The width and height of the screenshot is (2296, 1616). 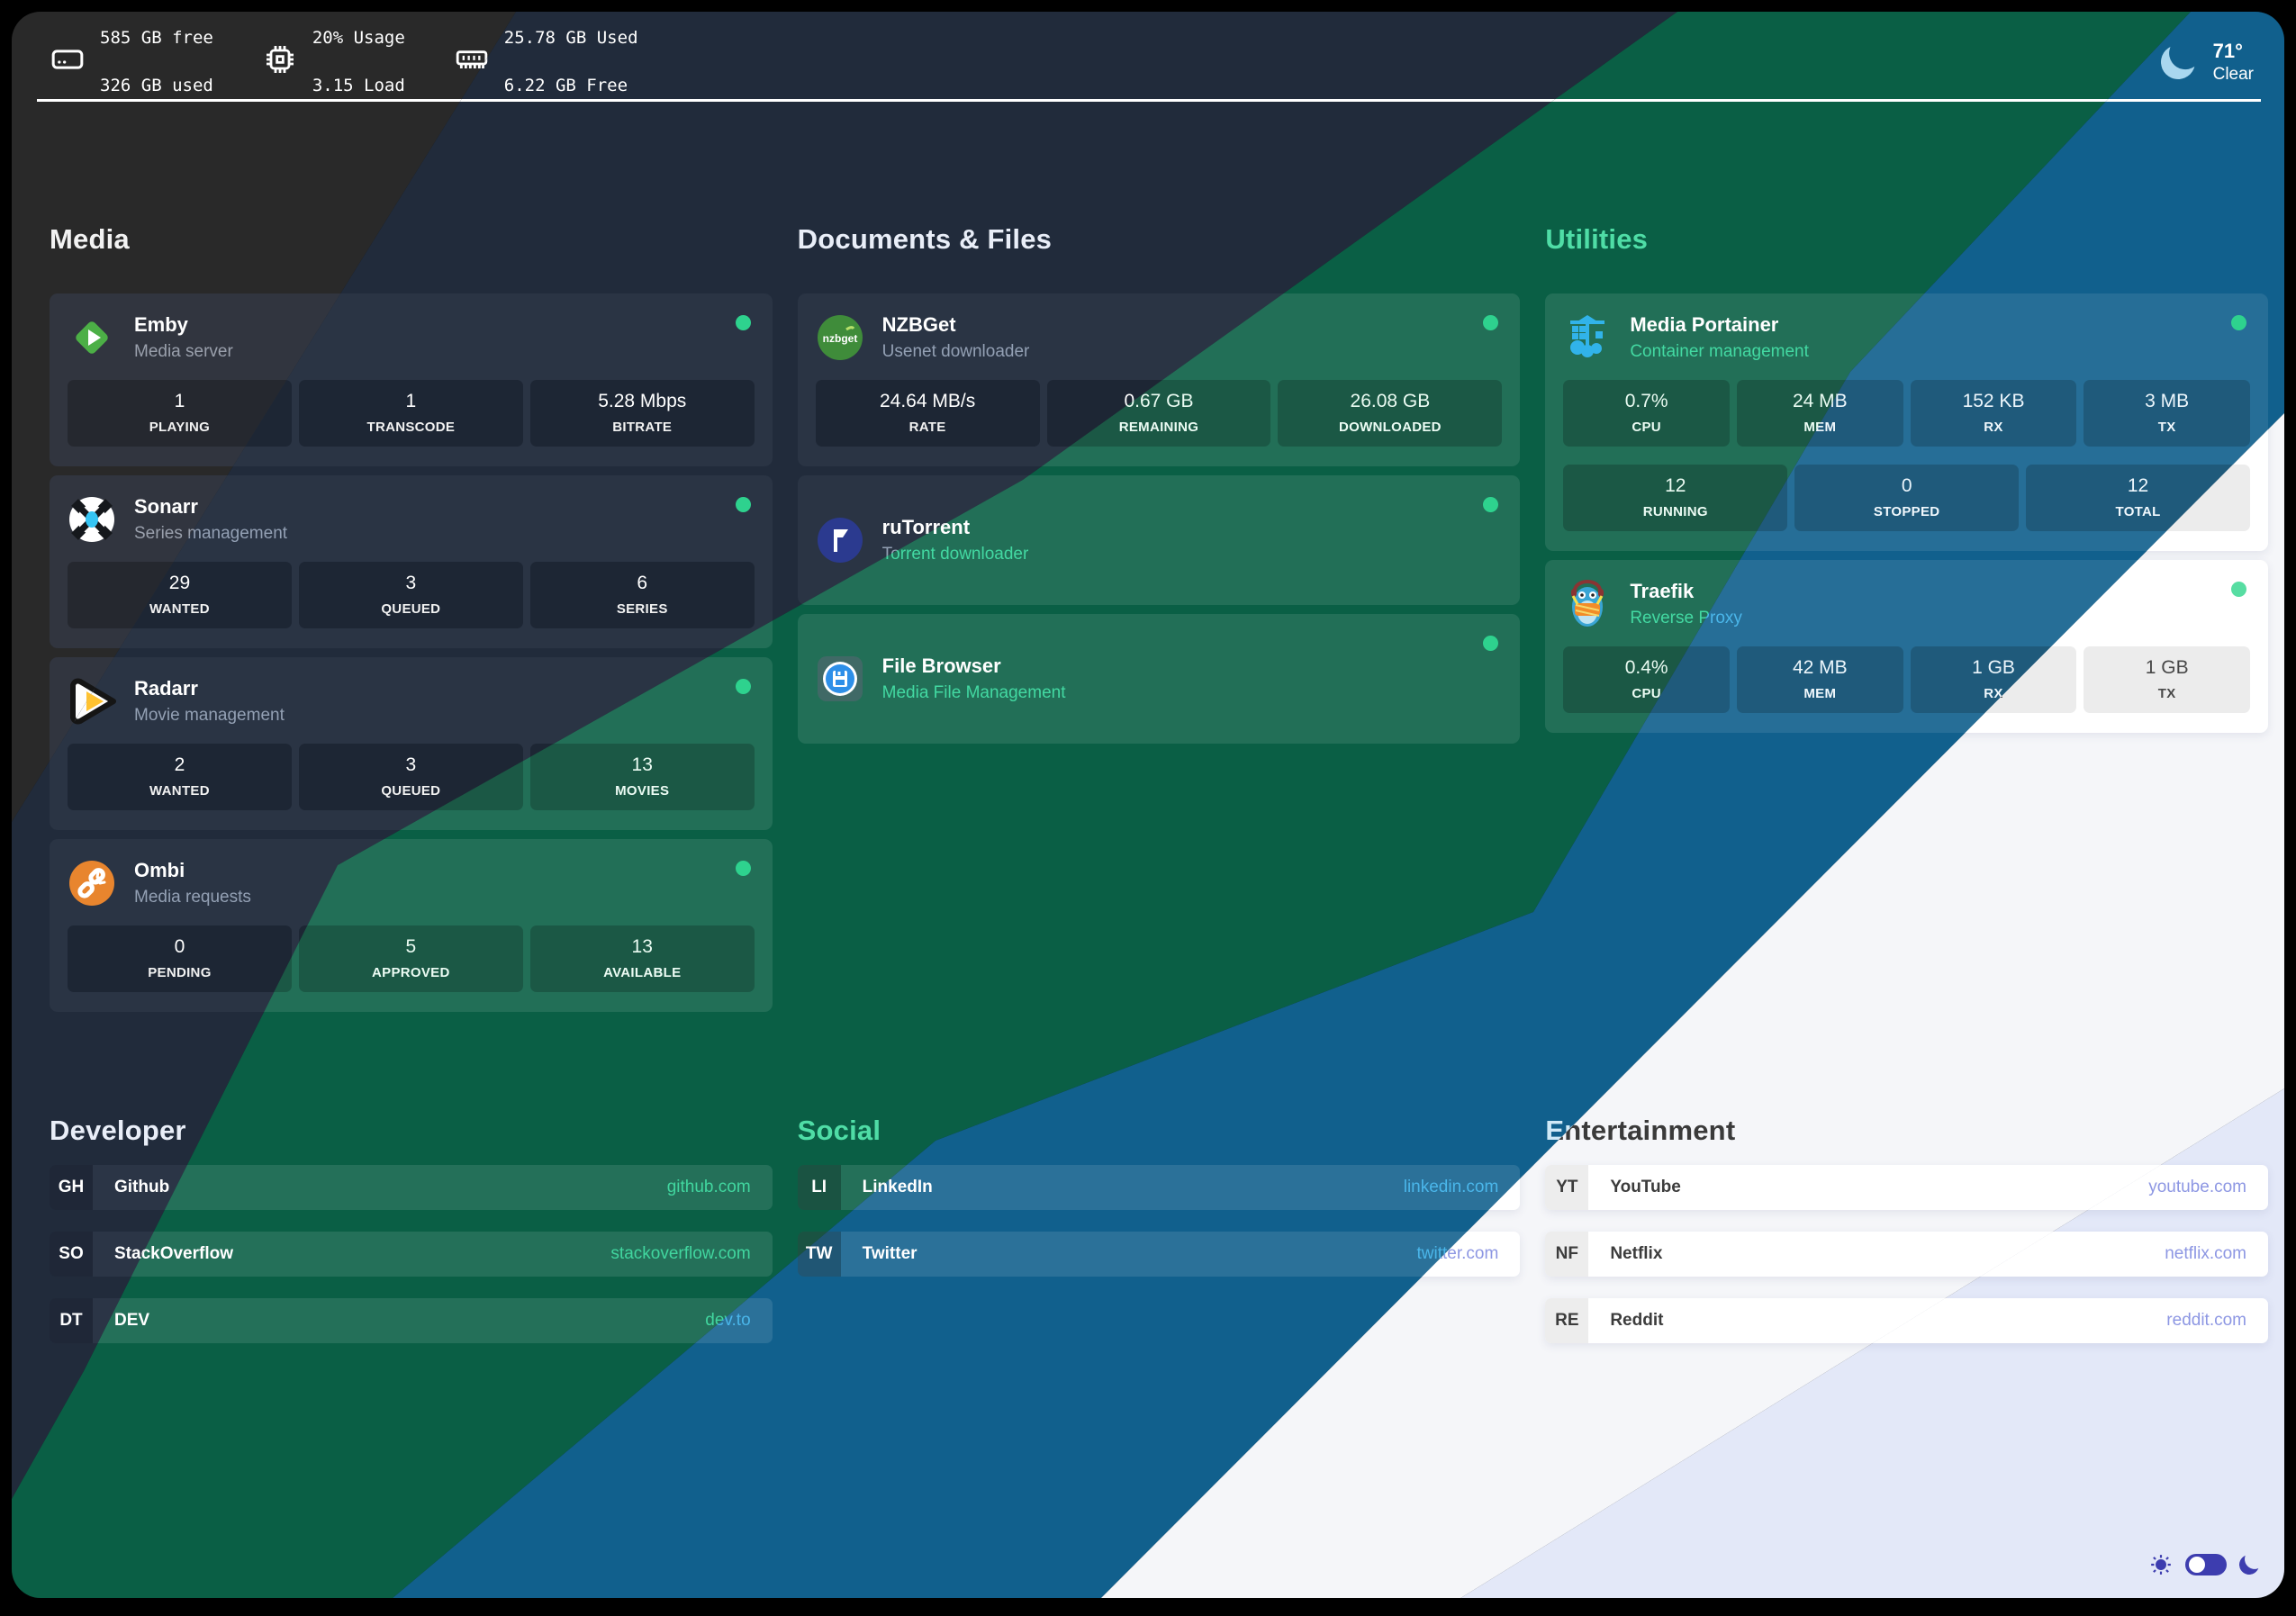 I want to click on ram-icon, so click(x=472, y=61).